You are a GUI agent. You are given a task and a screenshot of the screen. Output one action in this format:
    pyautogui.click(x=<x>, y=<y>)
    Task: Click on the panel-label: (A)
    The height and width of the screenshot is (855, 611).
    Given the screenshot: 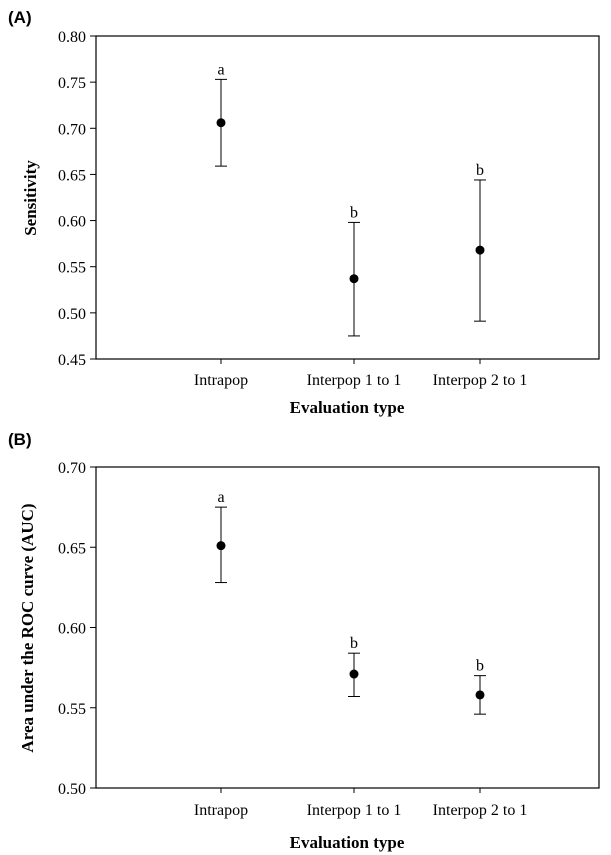 What is the action you would take?
    pyautogui.click(x=20, y=17)
    